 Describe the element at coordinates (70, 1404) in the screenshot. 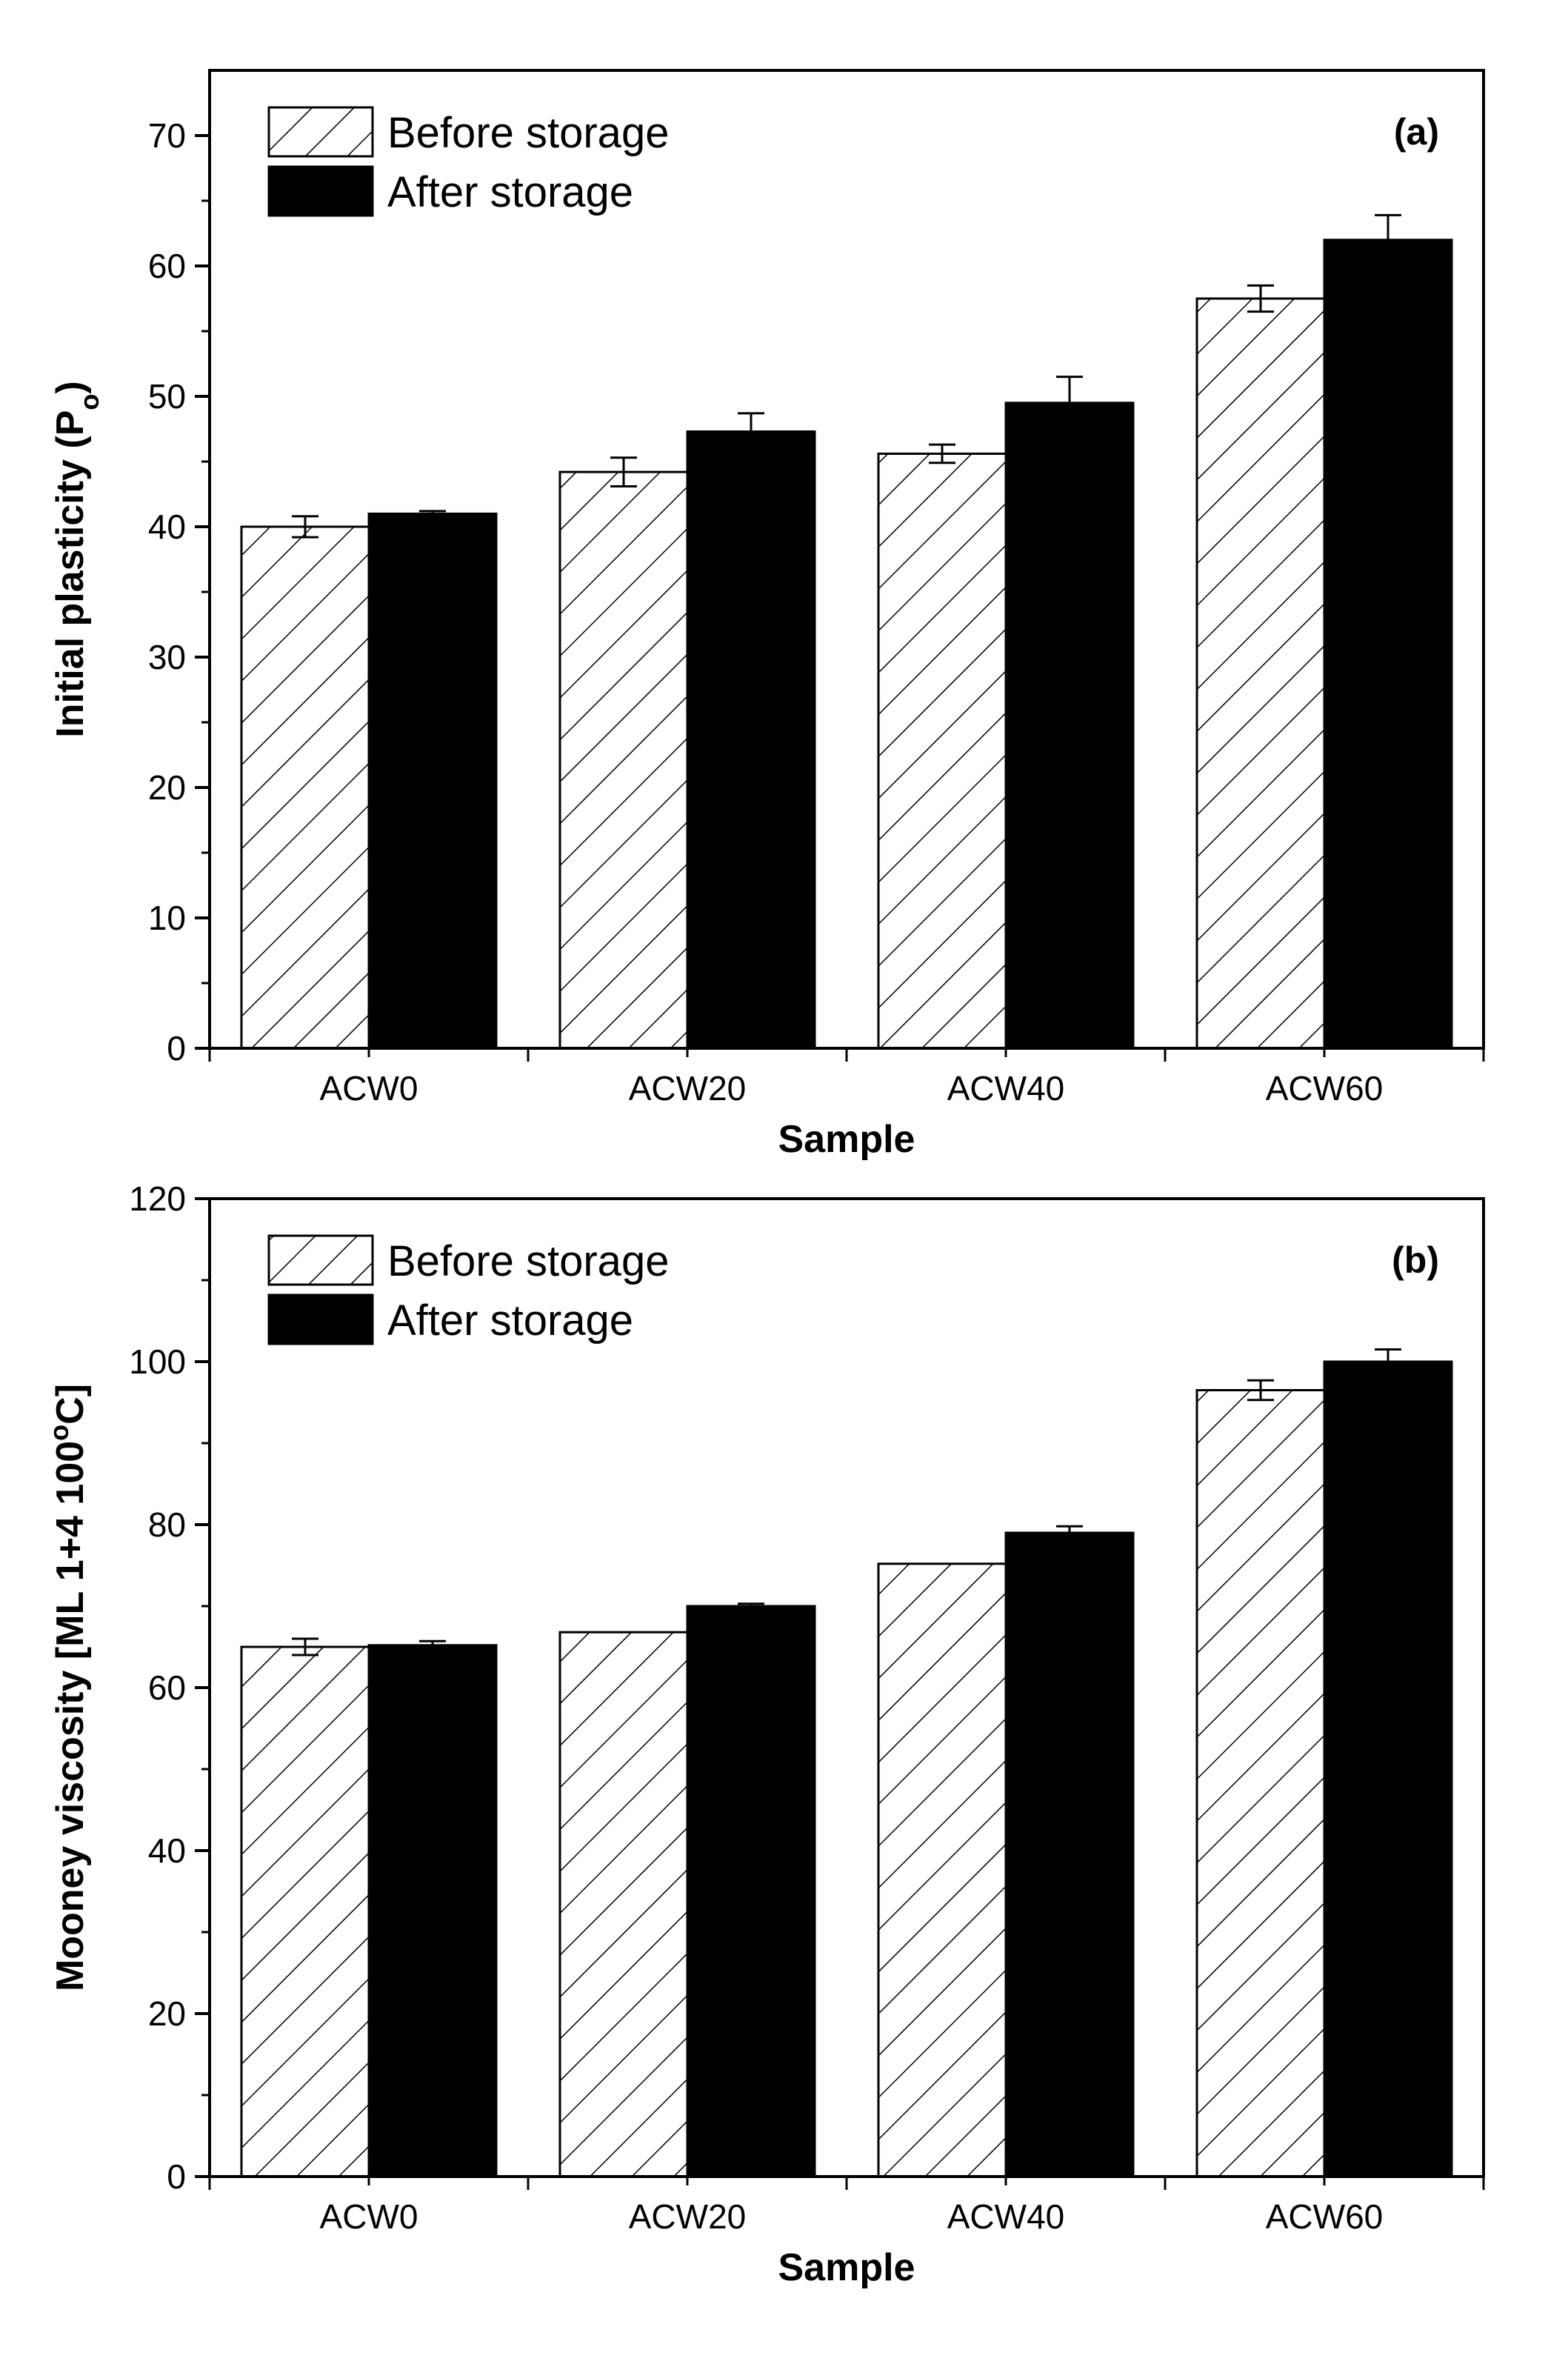

I see `y-axis-title-tail: C]` at that location.